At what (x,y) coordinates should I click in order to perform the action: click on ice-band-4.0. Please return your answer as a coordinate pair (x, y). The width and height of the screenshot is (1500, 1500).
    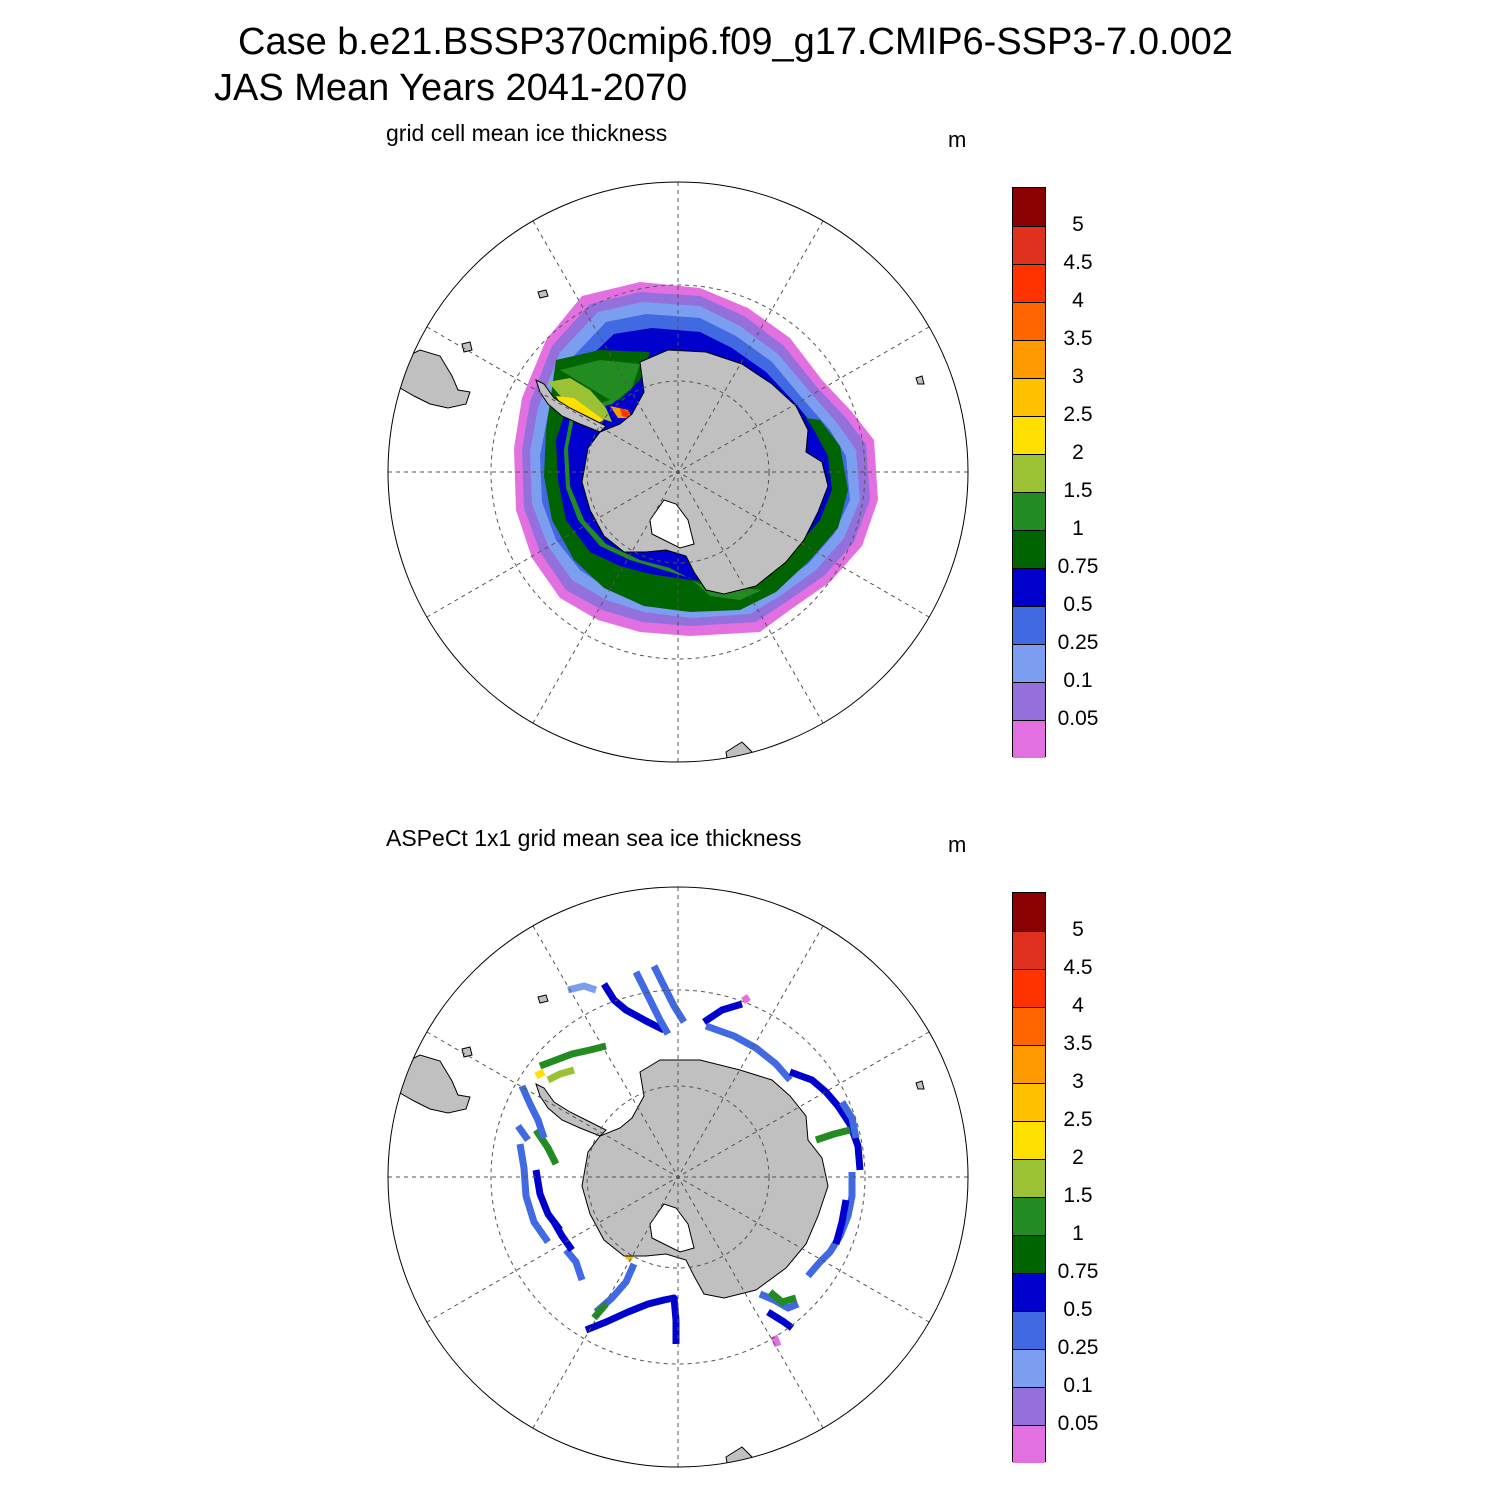
    Looking at the image, I should click on (625, 413).